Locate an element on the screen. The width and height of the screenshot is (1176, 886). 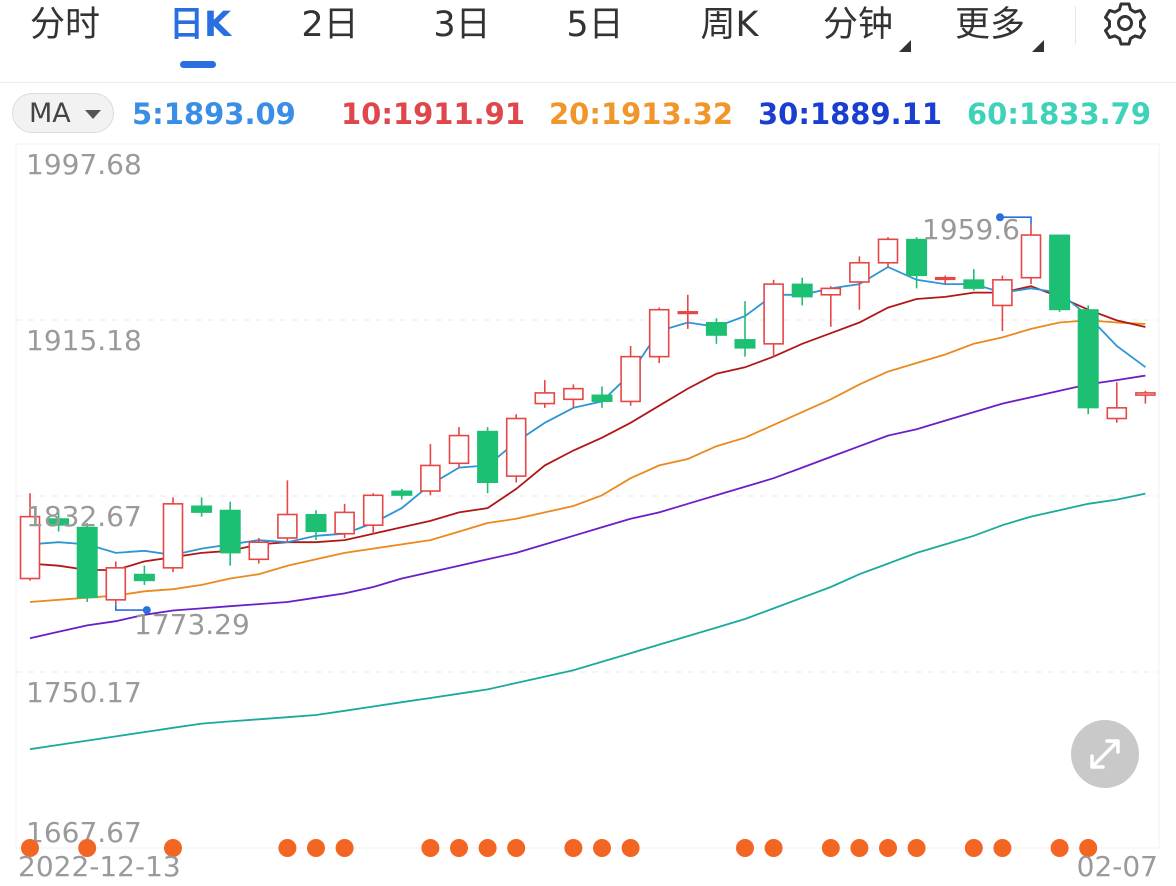
more-menu-corner-icon is located at coordinates (1038, 46).